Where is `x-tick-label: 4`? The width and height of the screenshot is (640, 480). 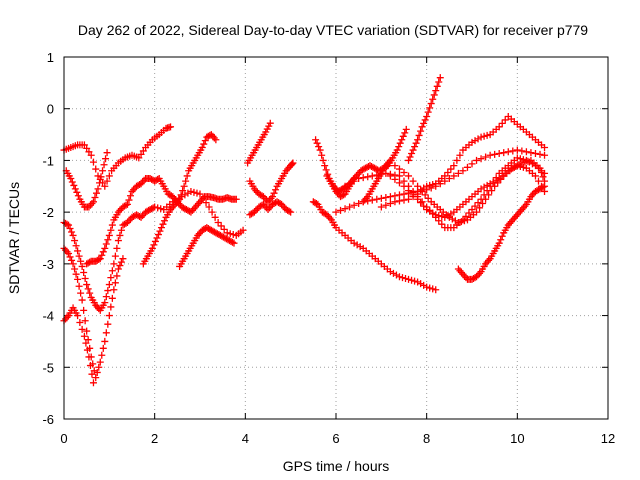
x-tick-label: 4 is located at coordinates (245, 438).